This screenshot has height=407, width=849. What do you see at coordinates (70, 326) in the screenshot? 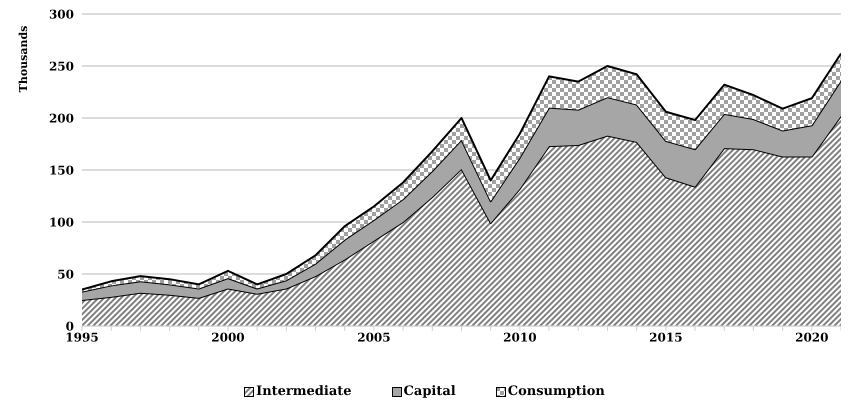
I see `y-tick-label: 0` at bounding box center [70, 326].